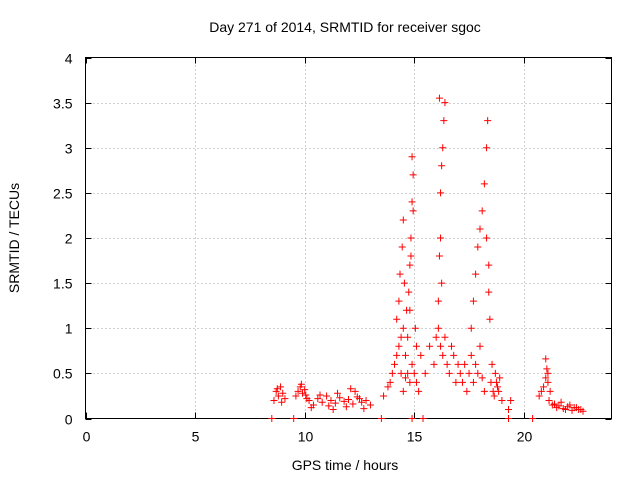  Describe the element at coordinates (345, 465) in the screenshot. I see `x-axis-label: GPS time / hours` at that location.